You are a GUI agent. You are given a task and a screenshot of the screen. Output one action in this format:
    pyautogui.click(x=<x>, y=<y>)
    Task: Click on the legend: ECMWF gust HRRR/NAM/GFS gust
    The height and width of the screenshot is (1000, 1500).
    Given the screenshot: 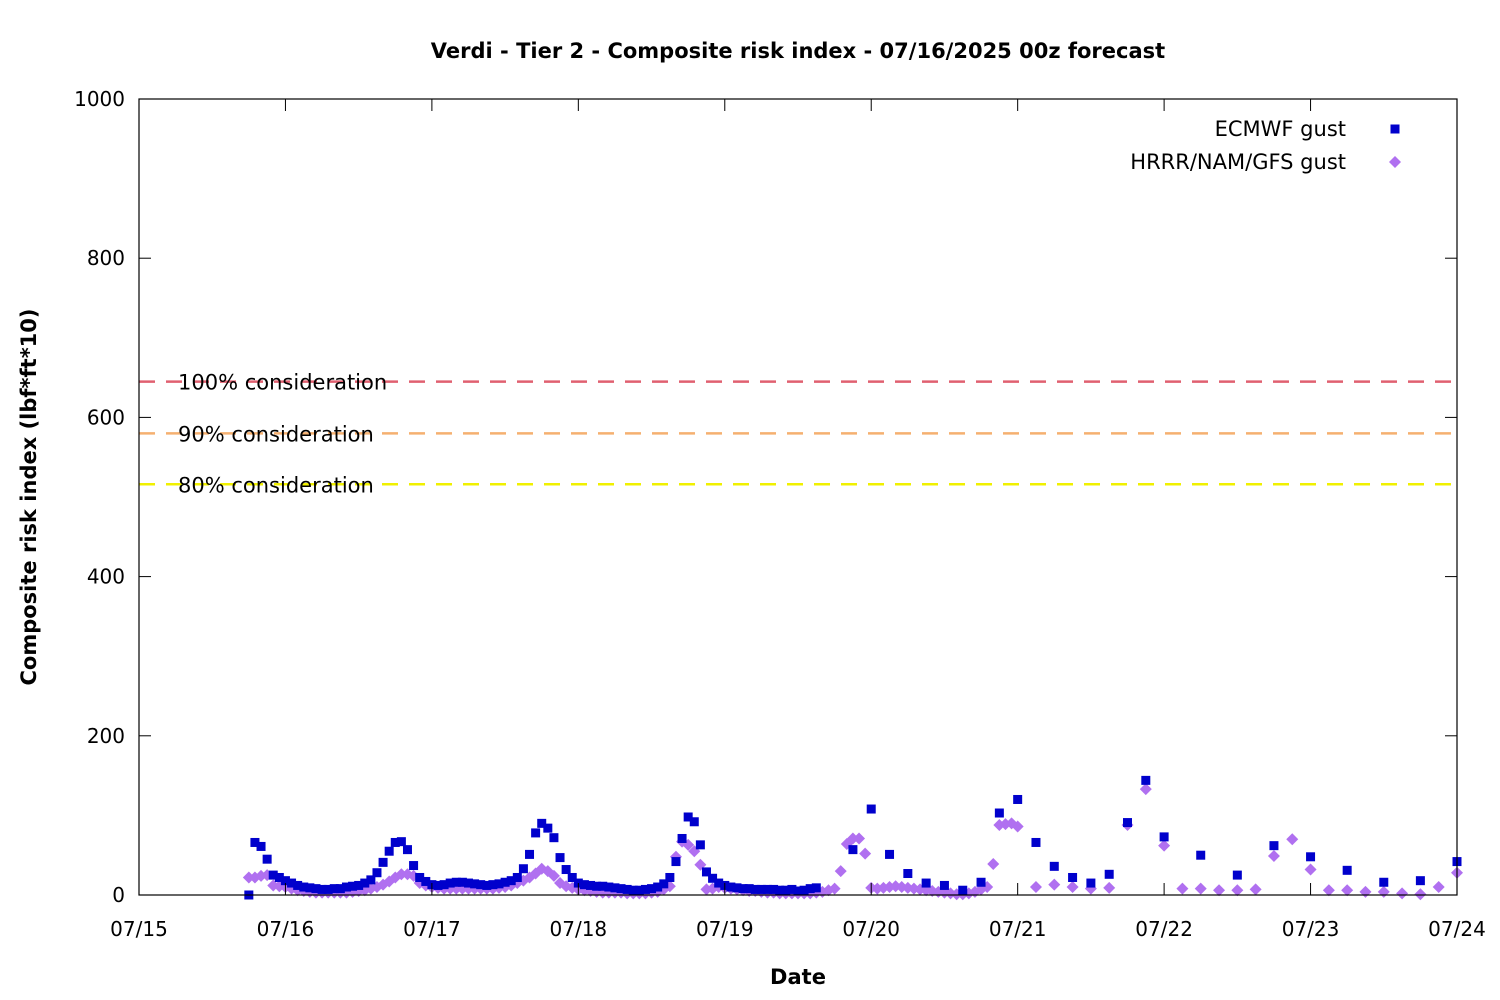 What is the action you would take?
    pyautogui.click(x=1265, y=145)
    